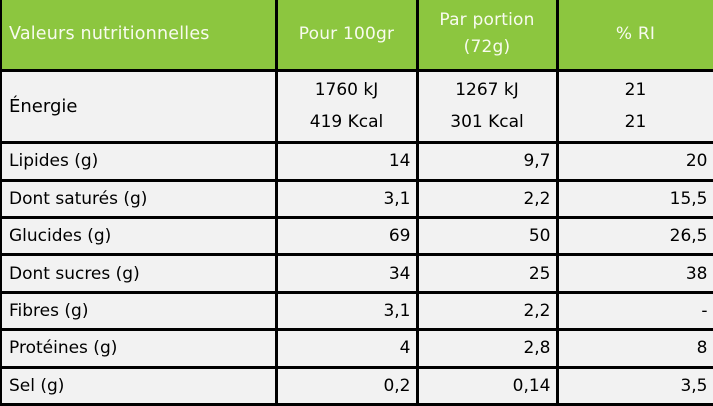 This screenshot has height=406, width=713. I want to click on nutrient-label: Fibres (g), so click(139, 311).